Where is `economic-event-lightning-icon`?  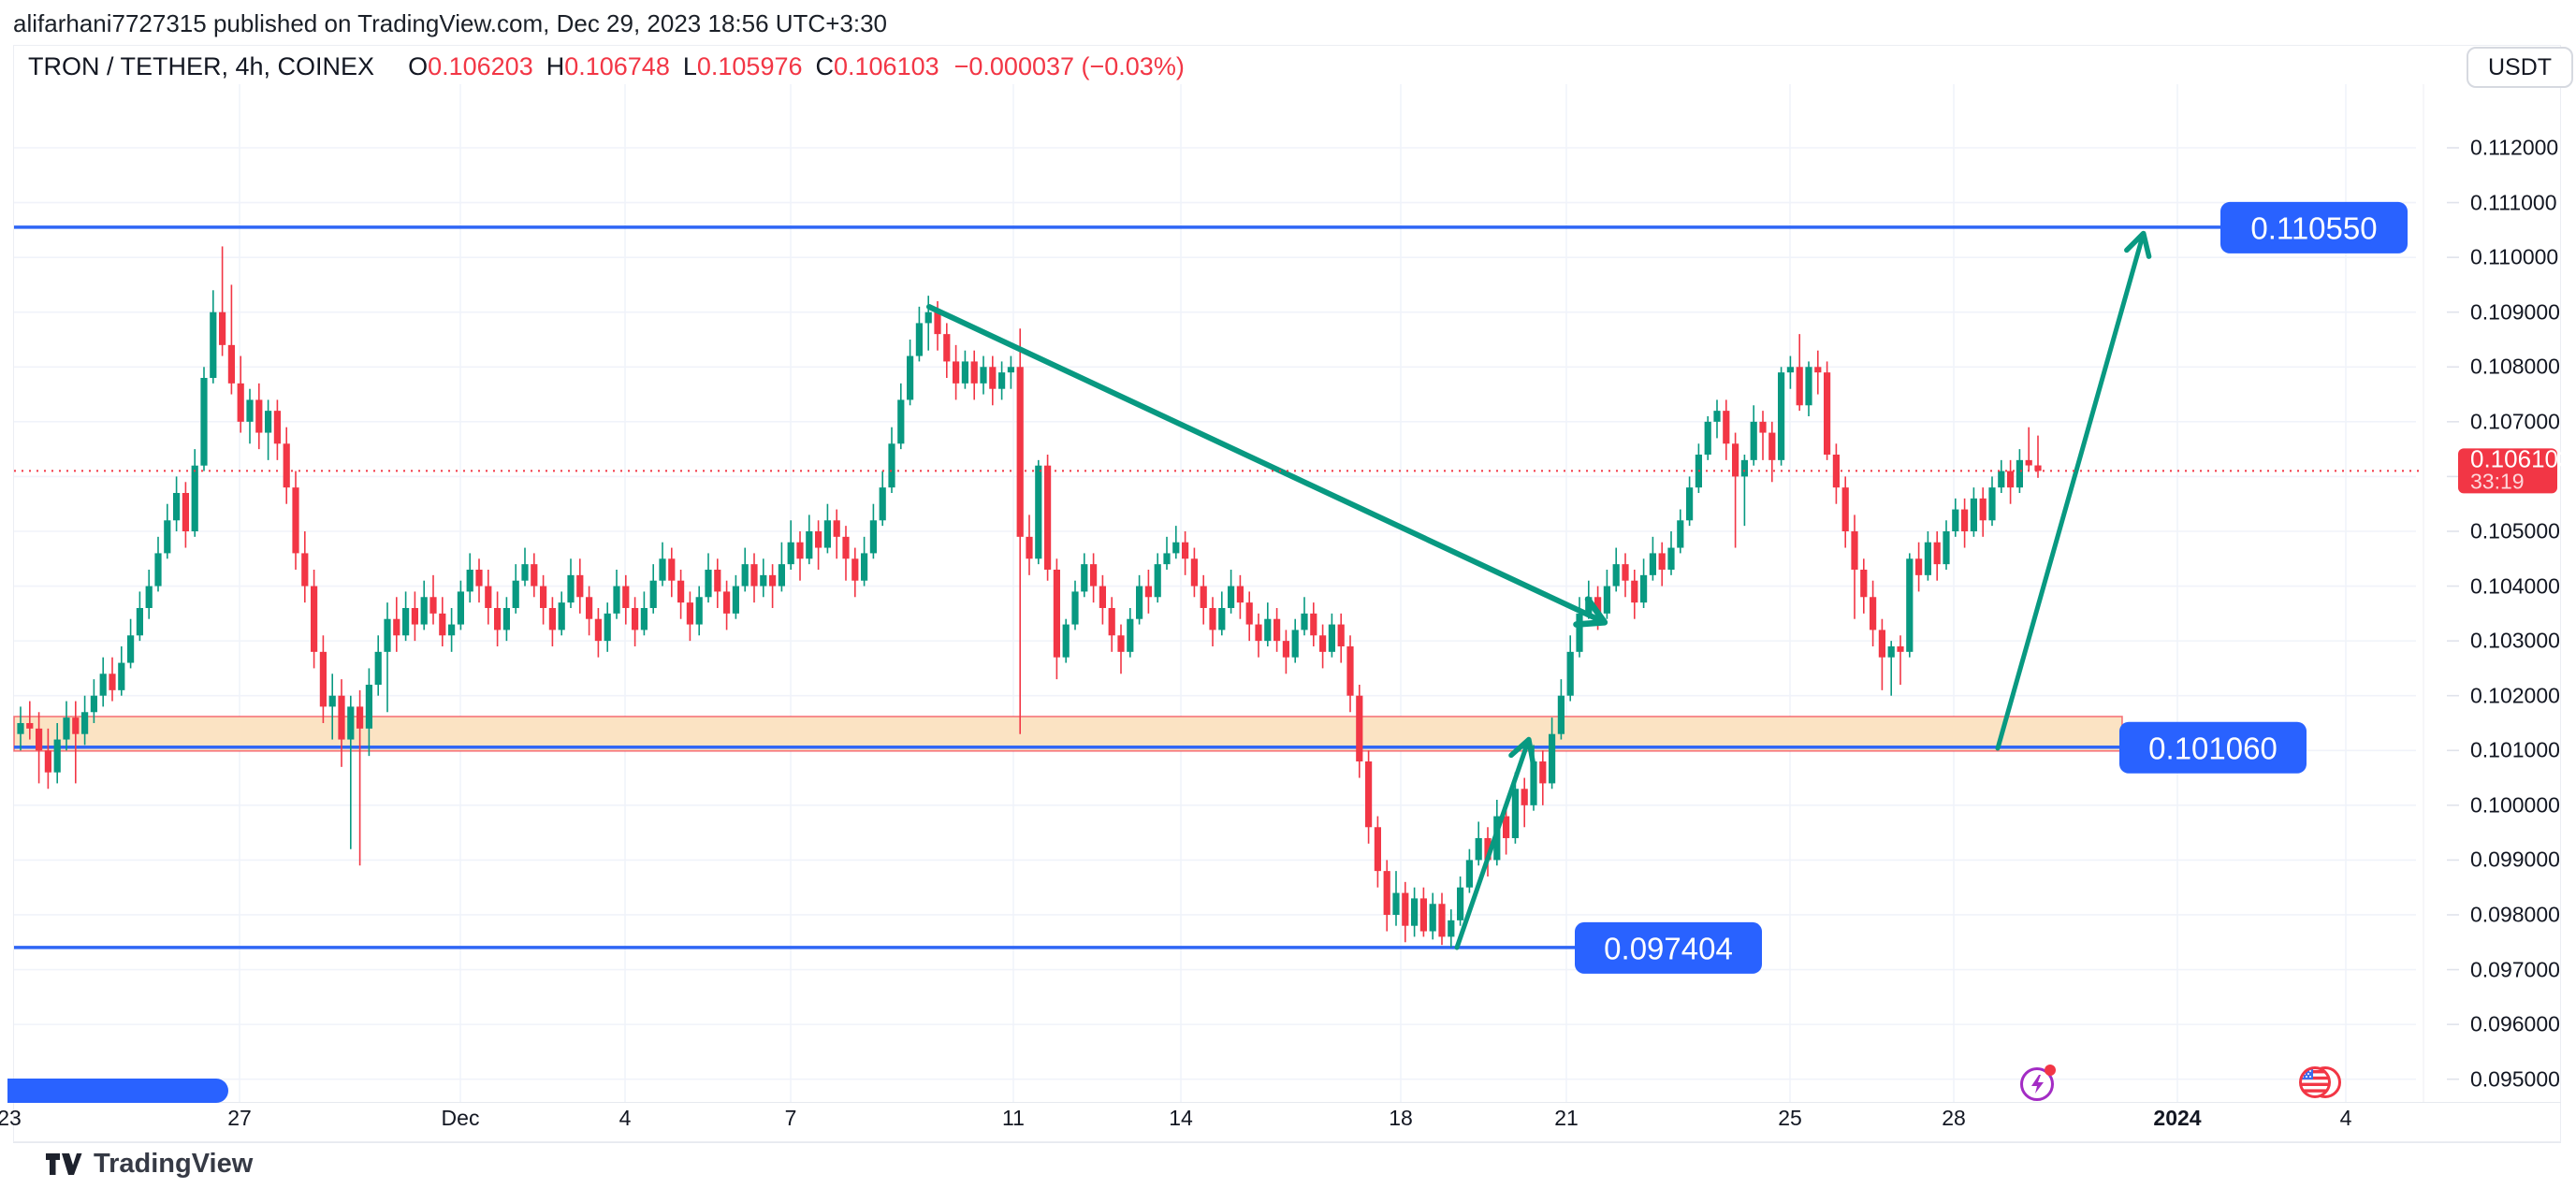 economic-event-lightning-icon is located at coordinates (2037, 1084).